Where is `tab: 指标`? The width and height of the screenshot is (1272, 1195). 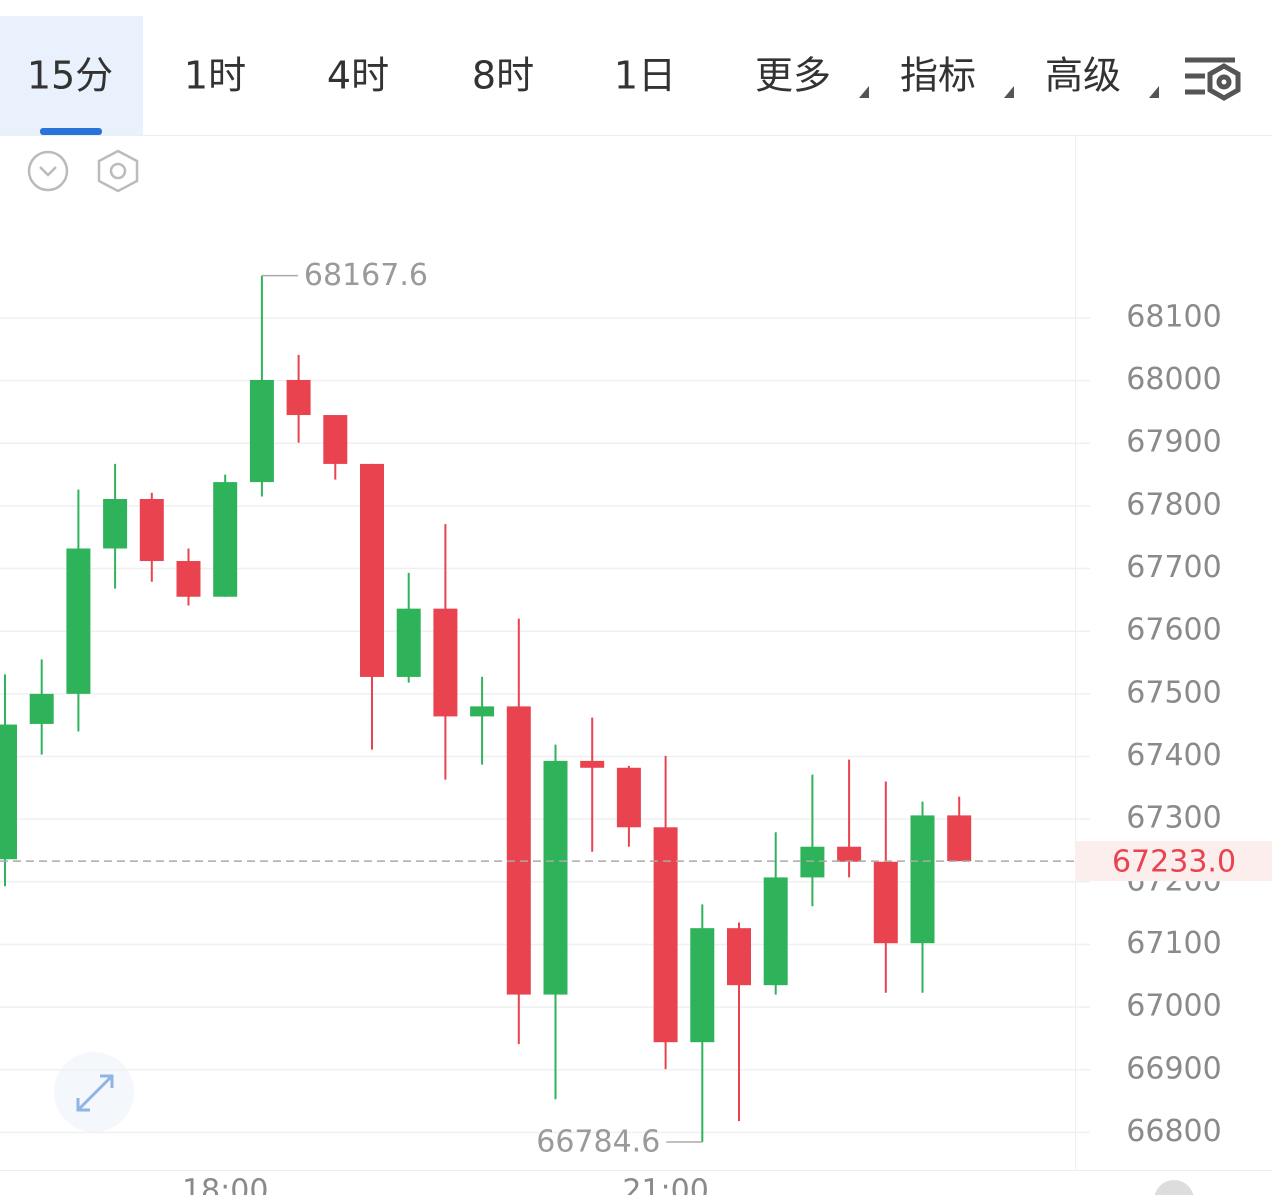 tab: 指标 is located at coordinates (938, 76).